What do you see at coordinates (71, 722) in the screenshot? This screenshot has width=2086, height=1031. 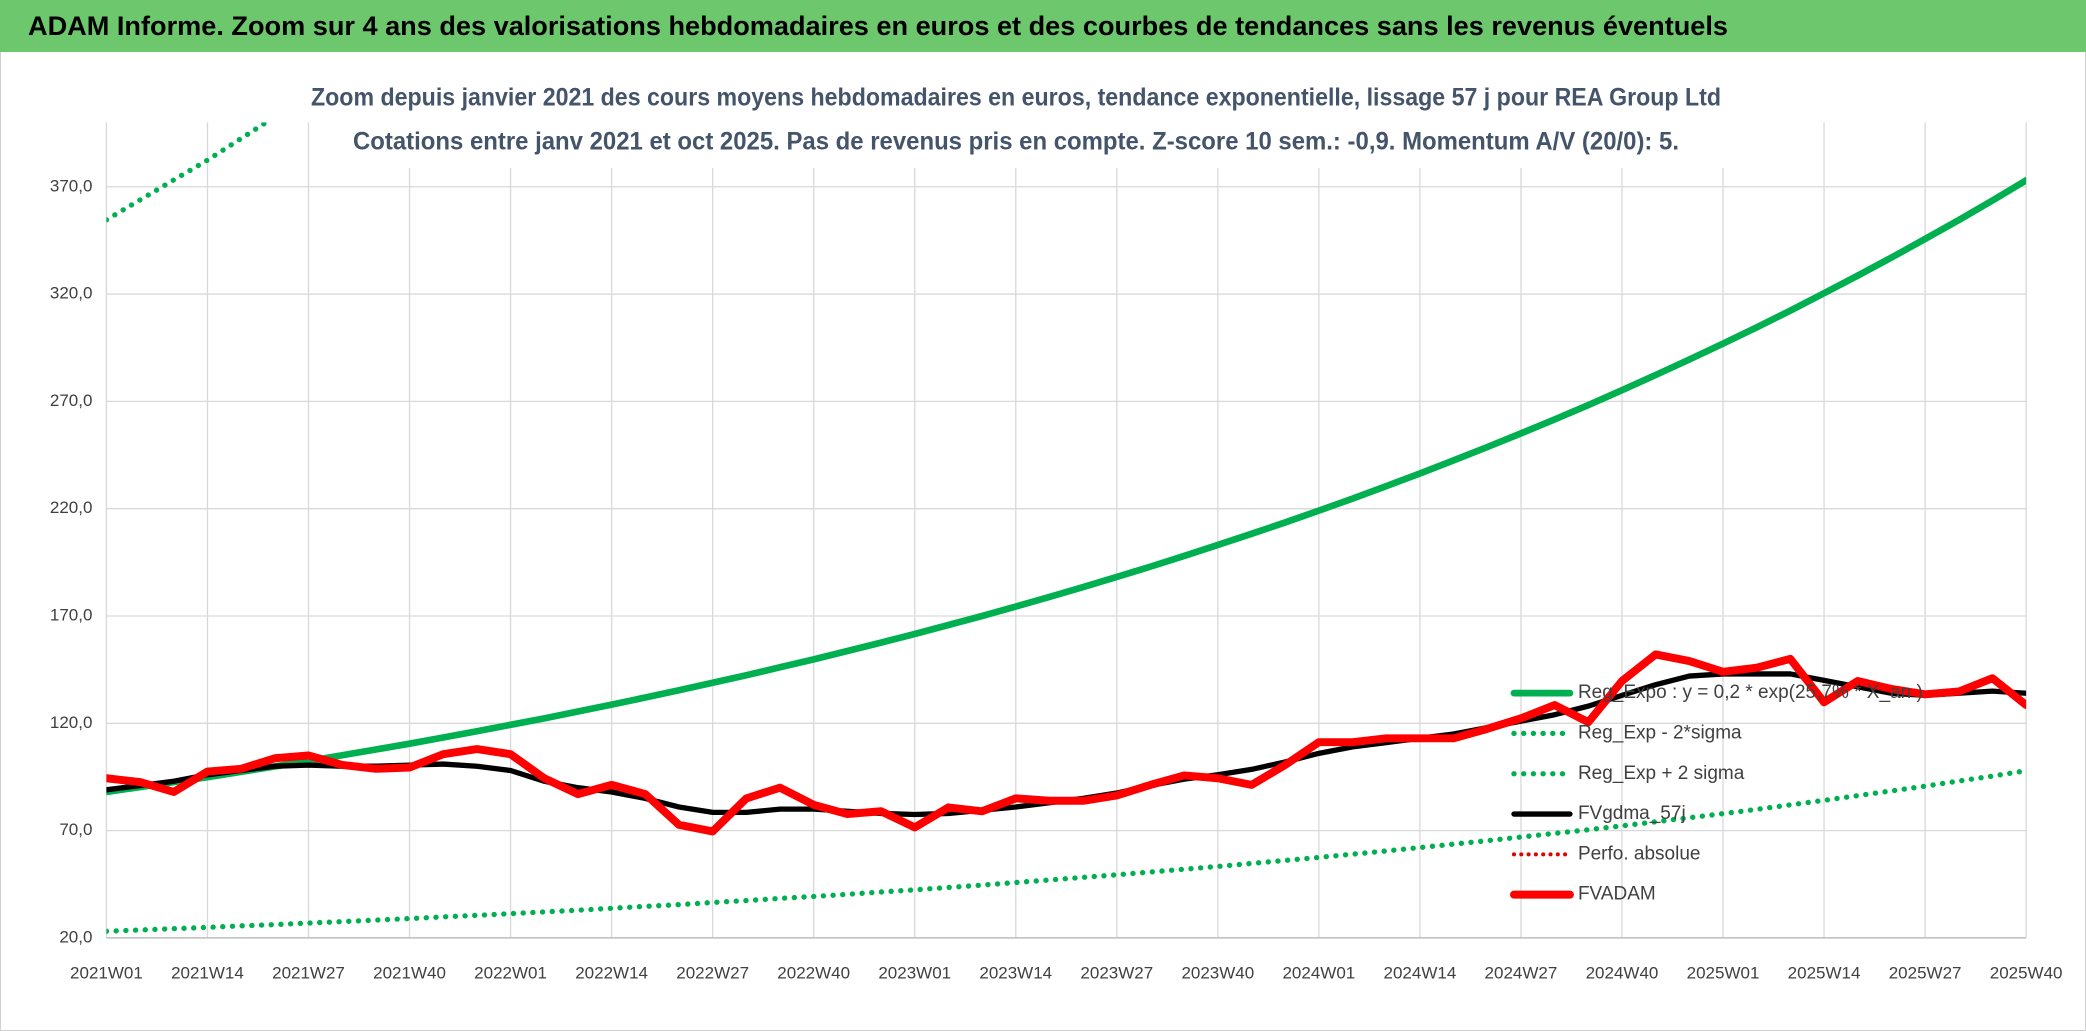 I see `y-tick-label: 120,0` at bounding box center [71, 722].